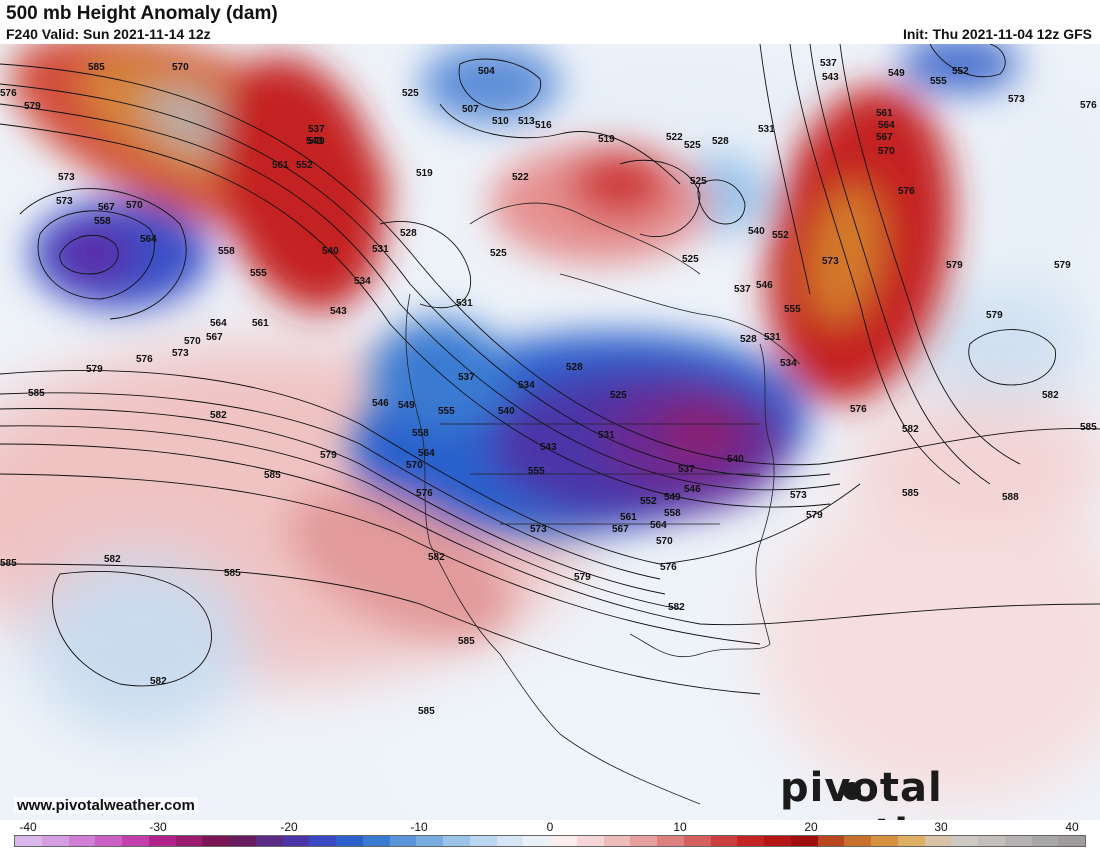 The height and width of the screenshot is (857, 1100). I want to click on contour-label: 546, so click(692, 489).